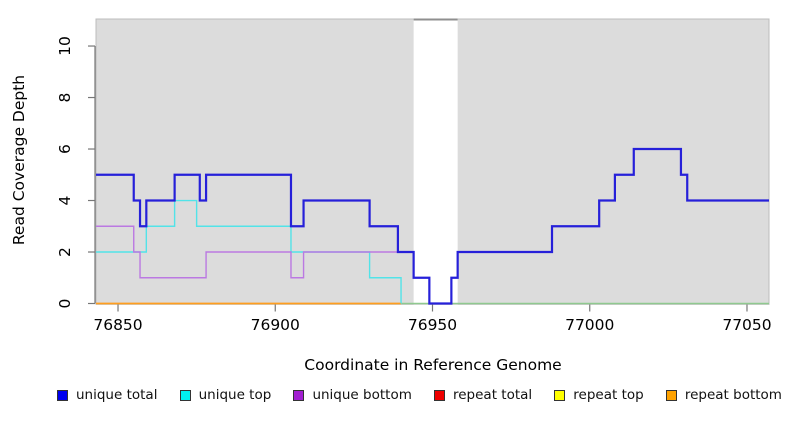 The image size is (792, 432). I want to click on y-tick-label: 6, so click(65, 149).